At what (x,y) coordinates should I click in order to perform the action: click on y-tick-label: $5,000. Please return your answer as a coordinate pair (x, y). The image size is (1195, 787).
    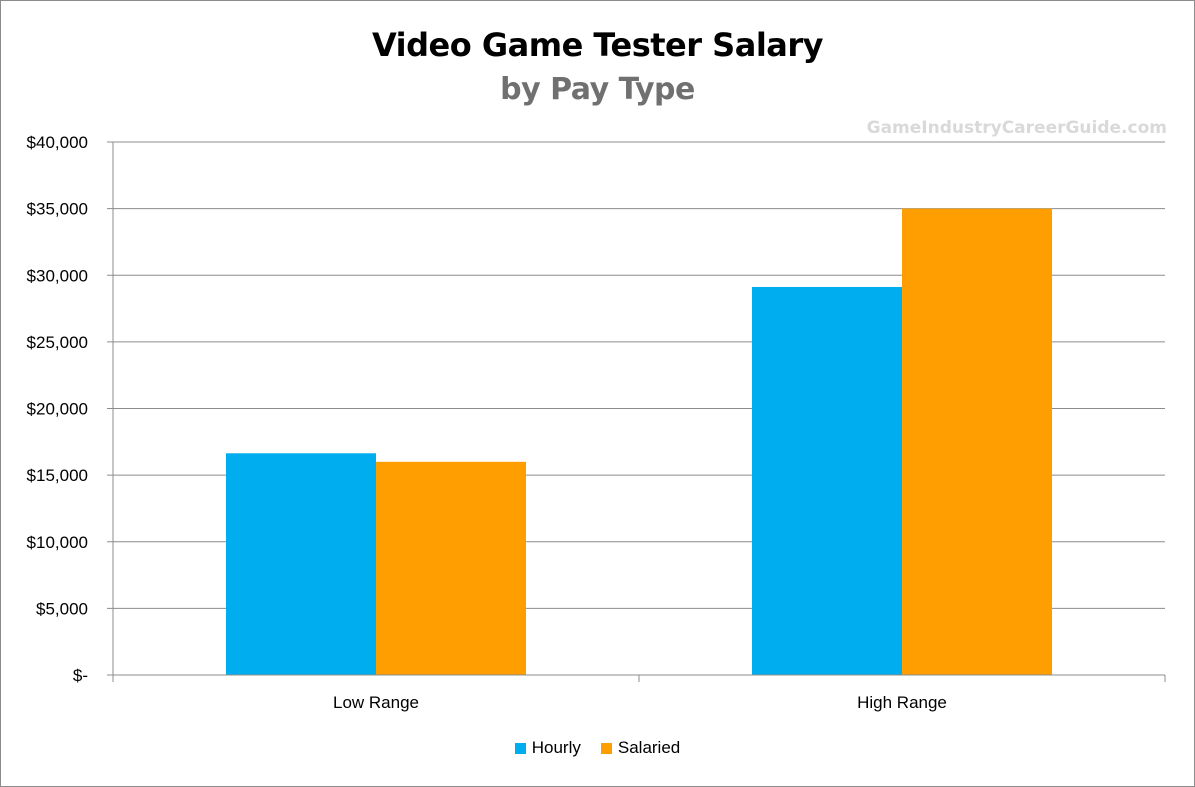
    Looking at the image, I should click on (62, 608).